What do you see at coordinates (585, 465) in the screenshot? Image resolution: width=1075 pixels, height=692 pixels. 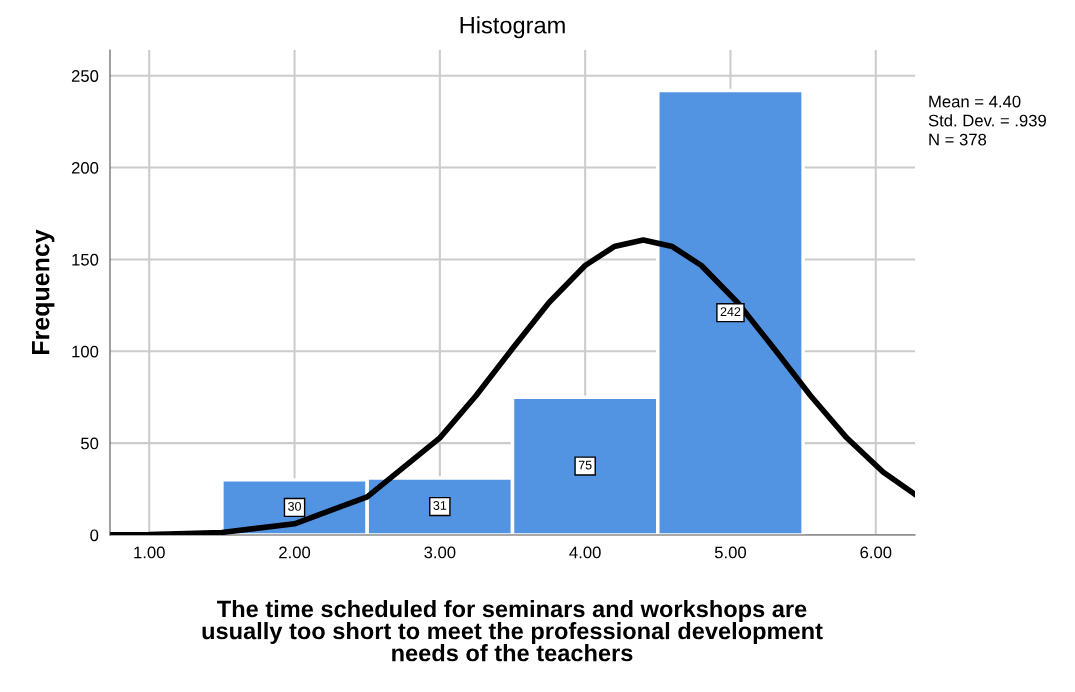 I see `data-label: 75` at bounding box center [585, 465].